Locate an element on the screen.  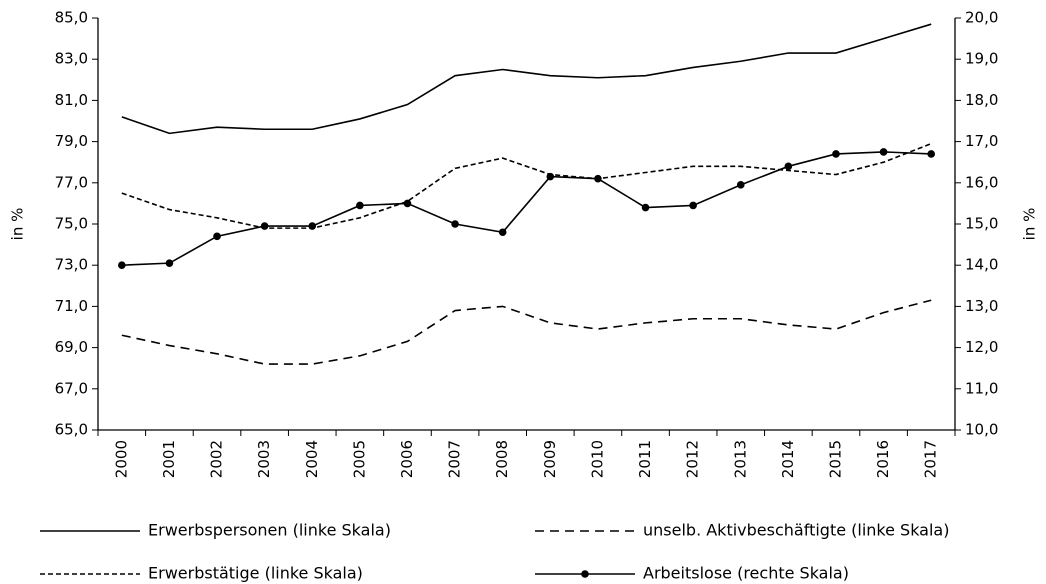
y2-tick-label: 15,0 is located at coordinates (981, 224).